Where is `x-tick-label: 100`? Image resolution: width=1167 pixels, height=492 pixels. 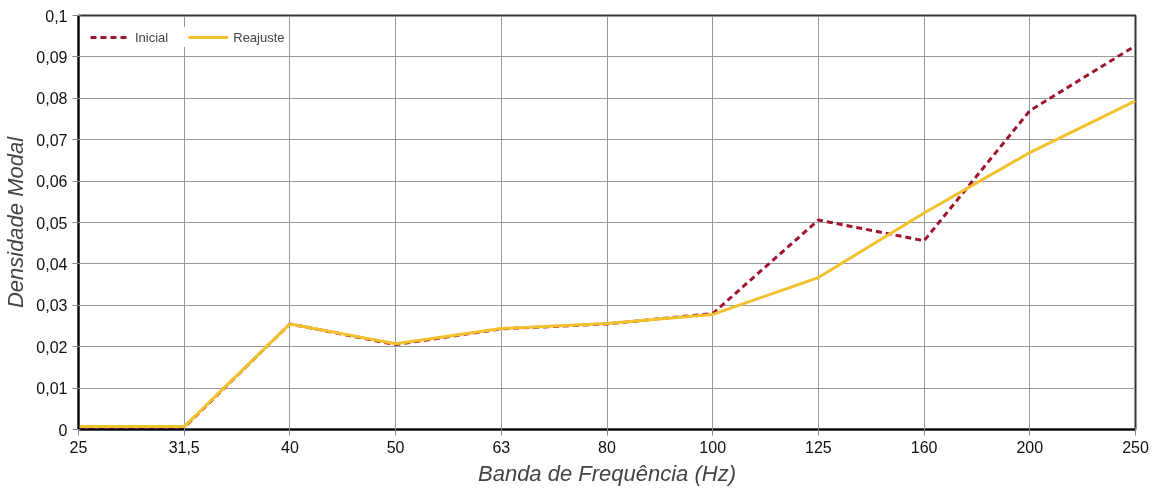 x-tick-label: 100 is located at coordinates (713, 447).